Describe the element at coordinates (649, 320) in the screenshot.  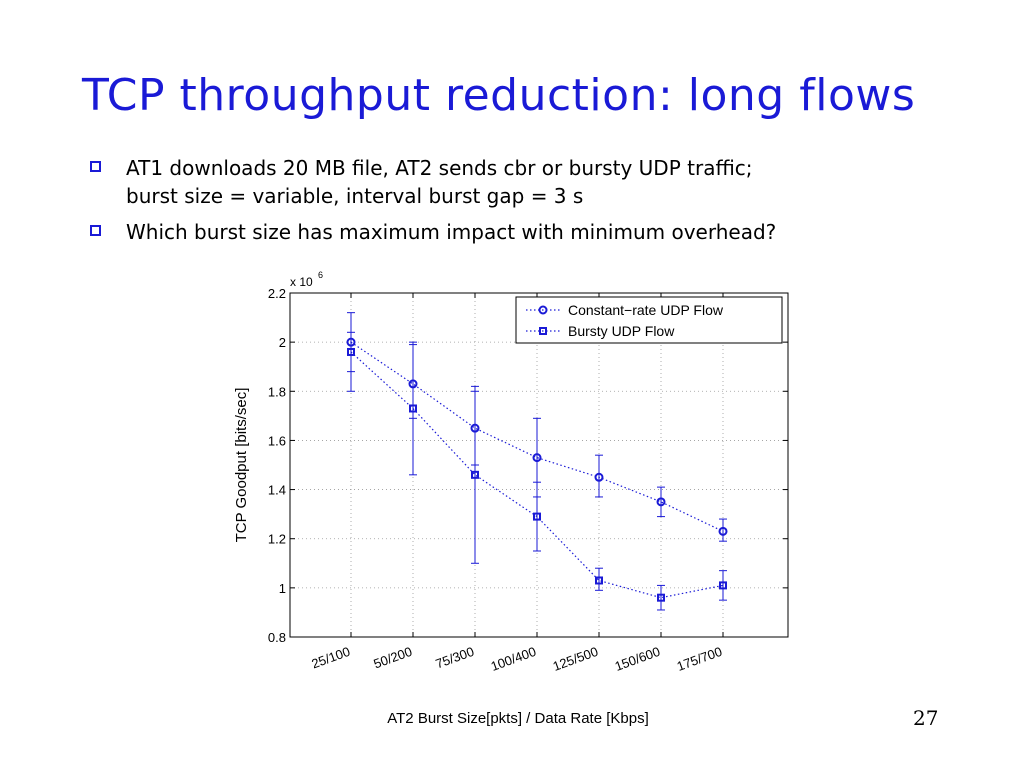
I see `legend-box` at that location.